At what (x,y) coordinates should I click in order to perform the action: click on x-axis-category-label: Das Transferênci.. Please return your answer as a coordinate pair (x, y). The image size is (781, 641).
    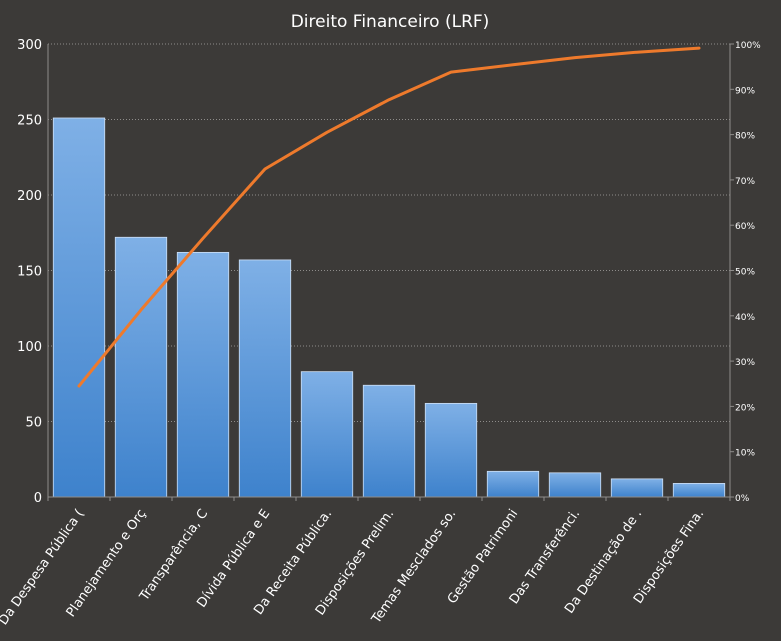
    Looking at the image, I should click on (545, 557).